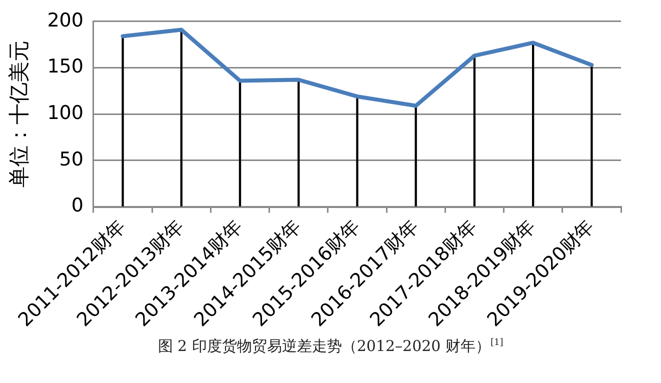  I want to click on y-tick-label: 100, so click(65, 113).